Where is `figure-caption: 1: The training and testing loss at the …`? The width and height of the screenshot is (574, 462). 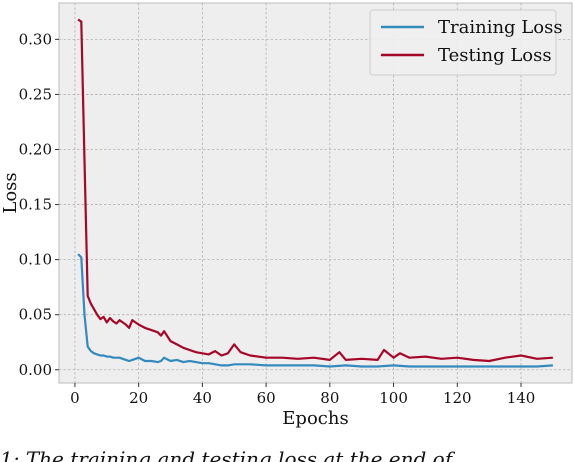
figure-caption: 1: The training and testing loss at the … is located at coordinates (226, 454).